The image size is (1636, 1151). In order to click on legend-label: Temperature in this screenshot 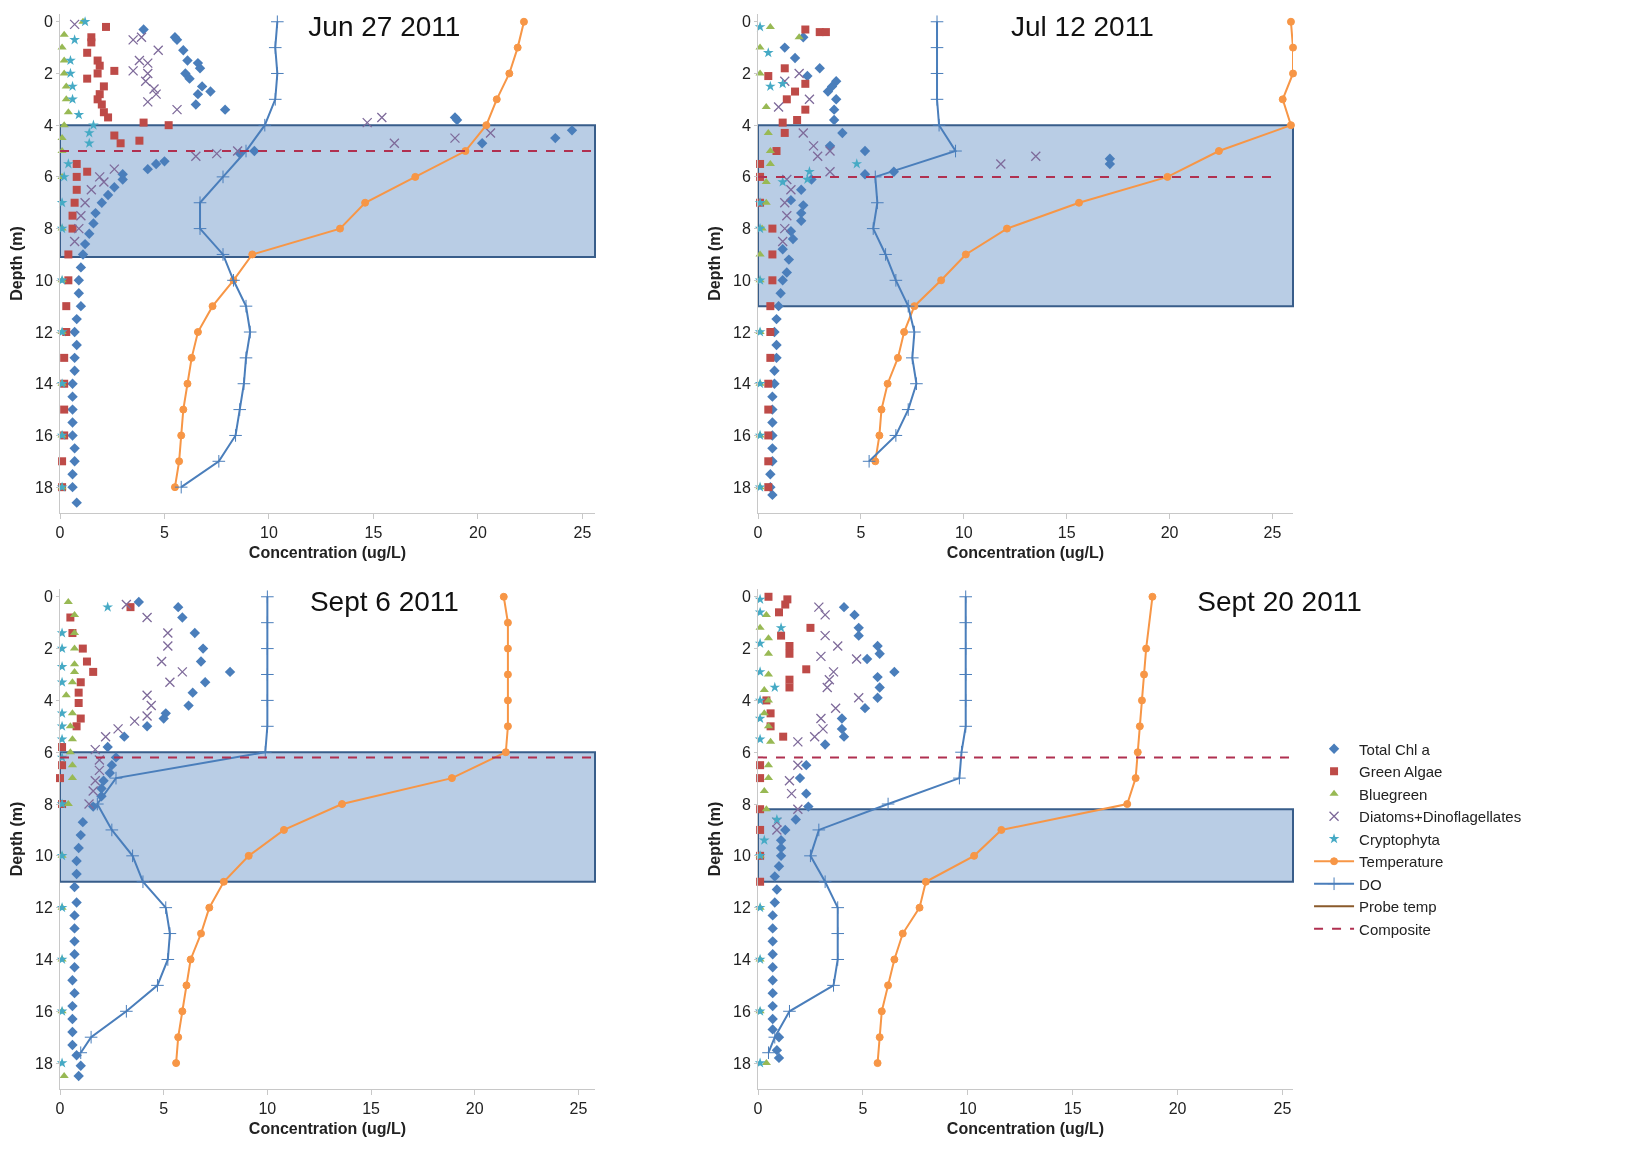, I will do `click(1401, 862)`.